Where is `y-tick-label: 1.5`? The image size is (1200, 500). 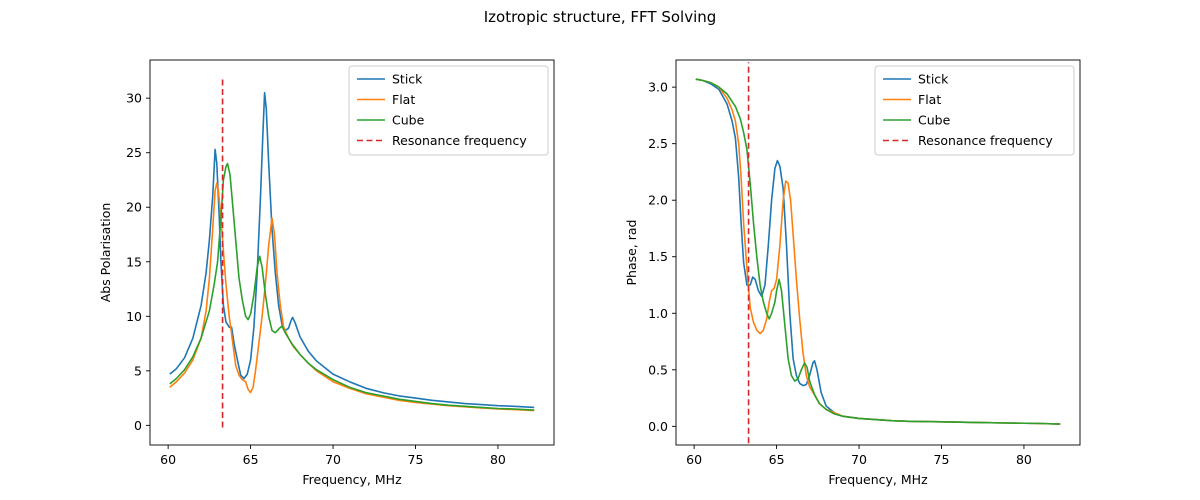
y-tick-label: 1.5 is located at coordinates (658, 256).